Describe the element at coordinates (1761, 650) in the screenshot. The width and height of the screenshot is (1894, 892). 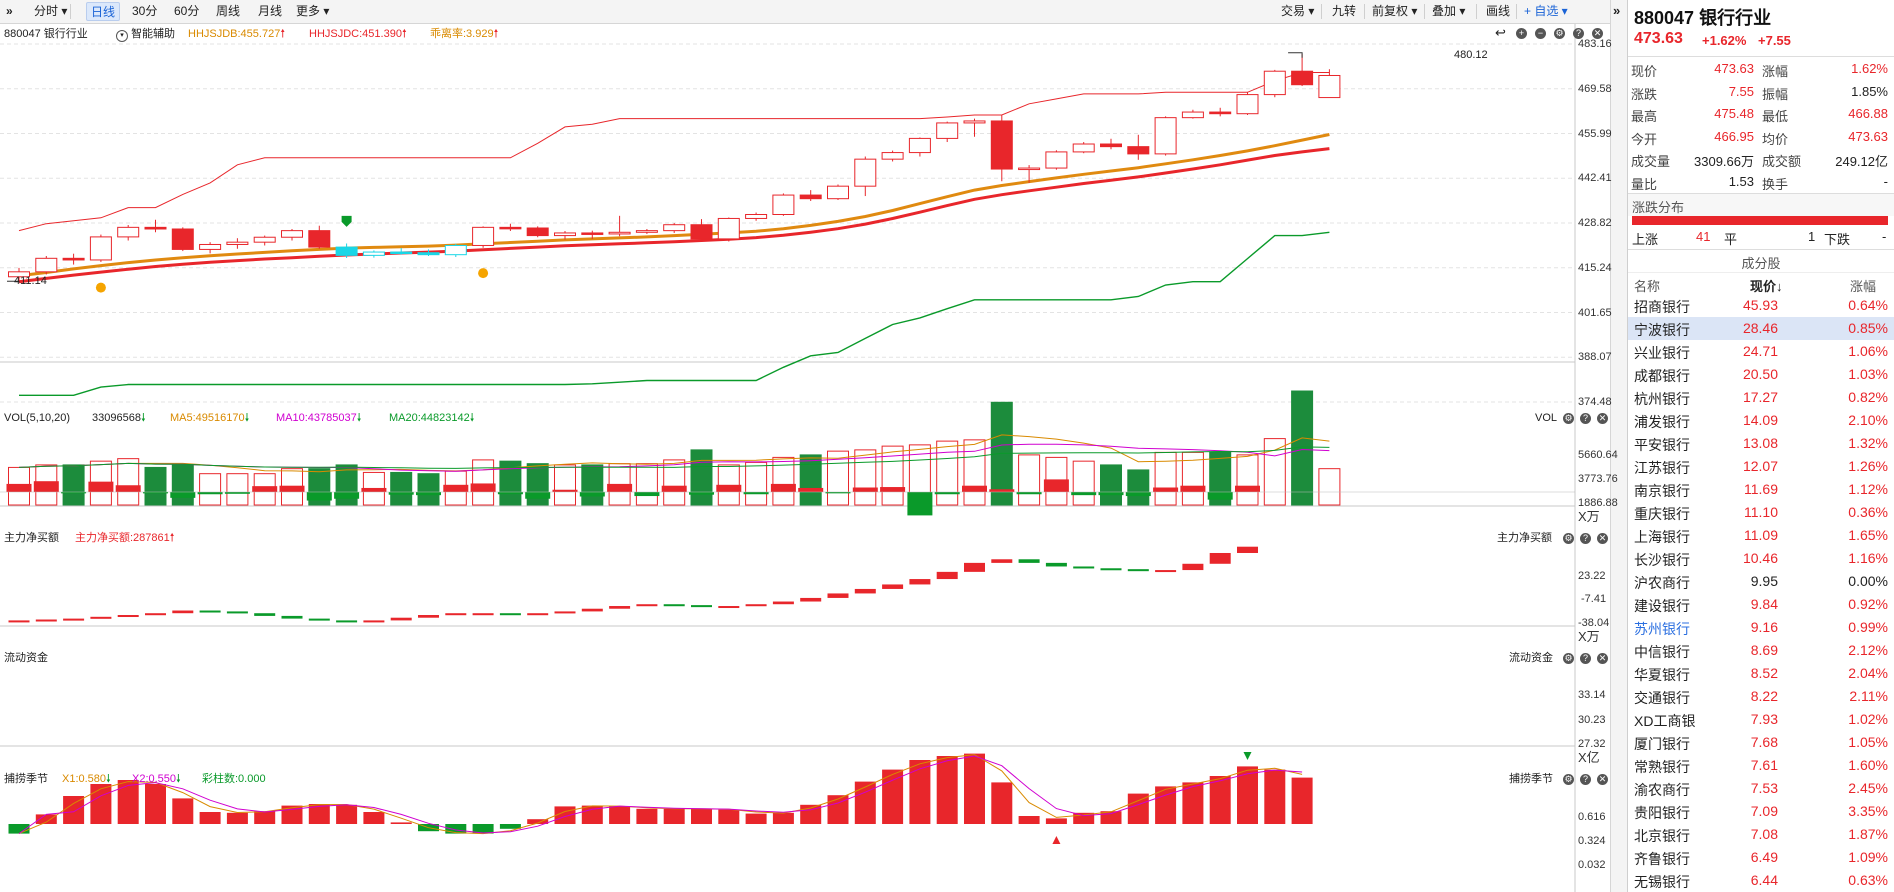
I see `constituent-row: 中信银行 8.69 2.12%` at that location.